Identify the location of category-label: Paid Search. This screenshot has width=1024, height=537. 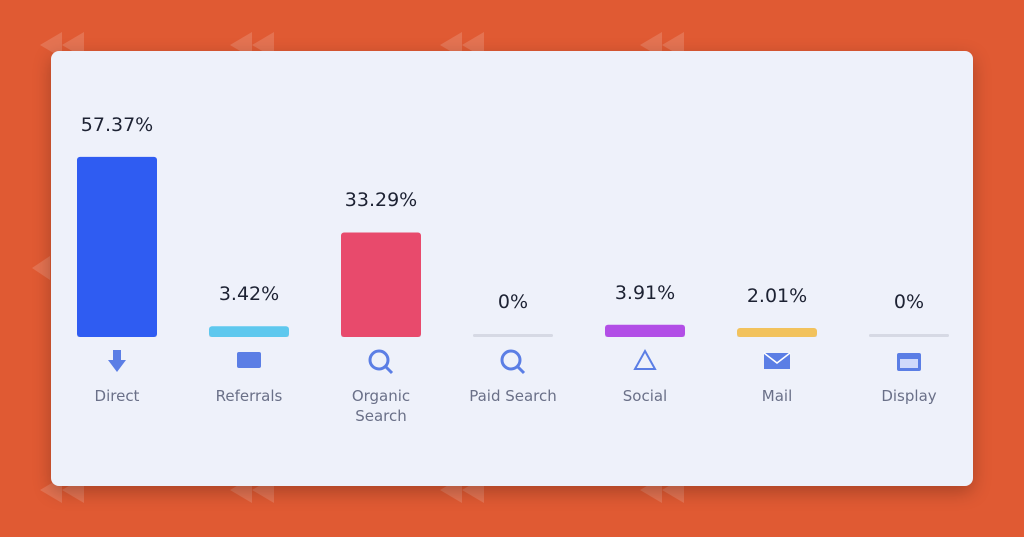
(513, 396).